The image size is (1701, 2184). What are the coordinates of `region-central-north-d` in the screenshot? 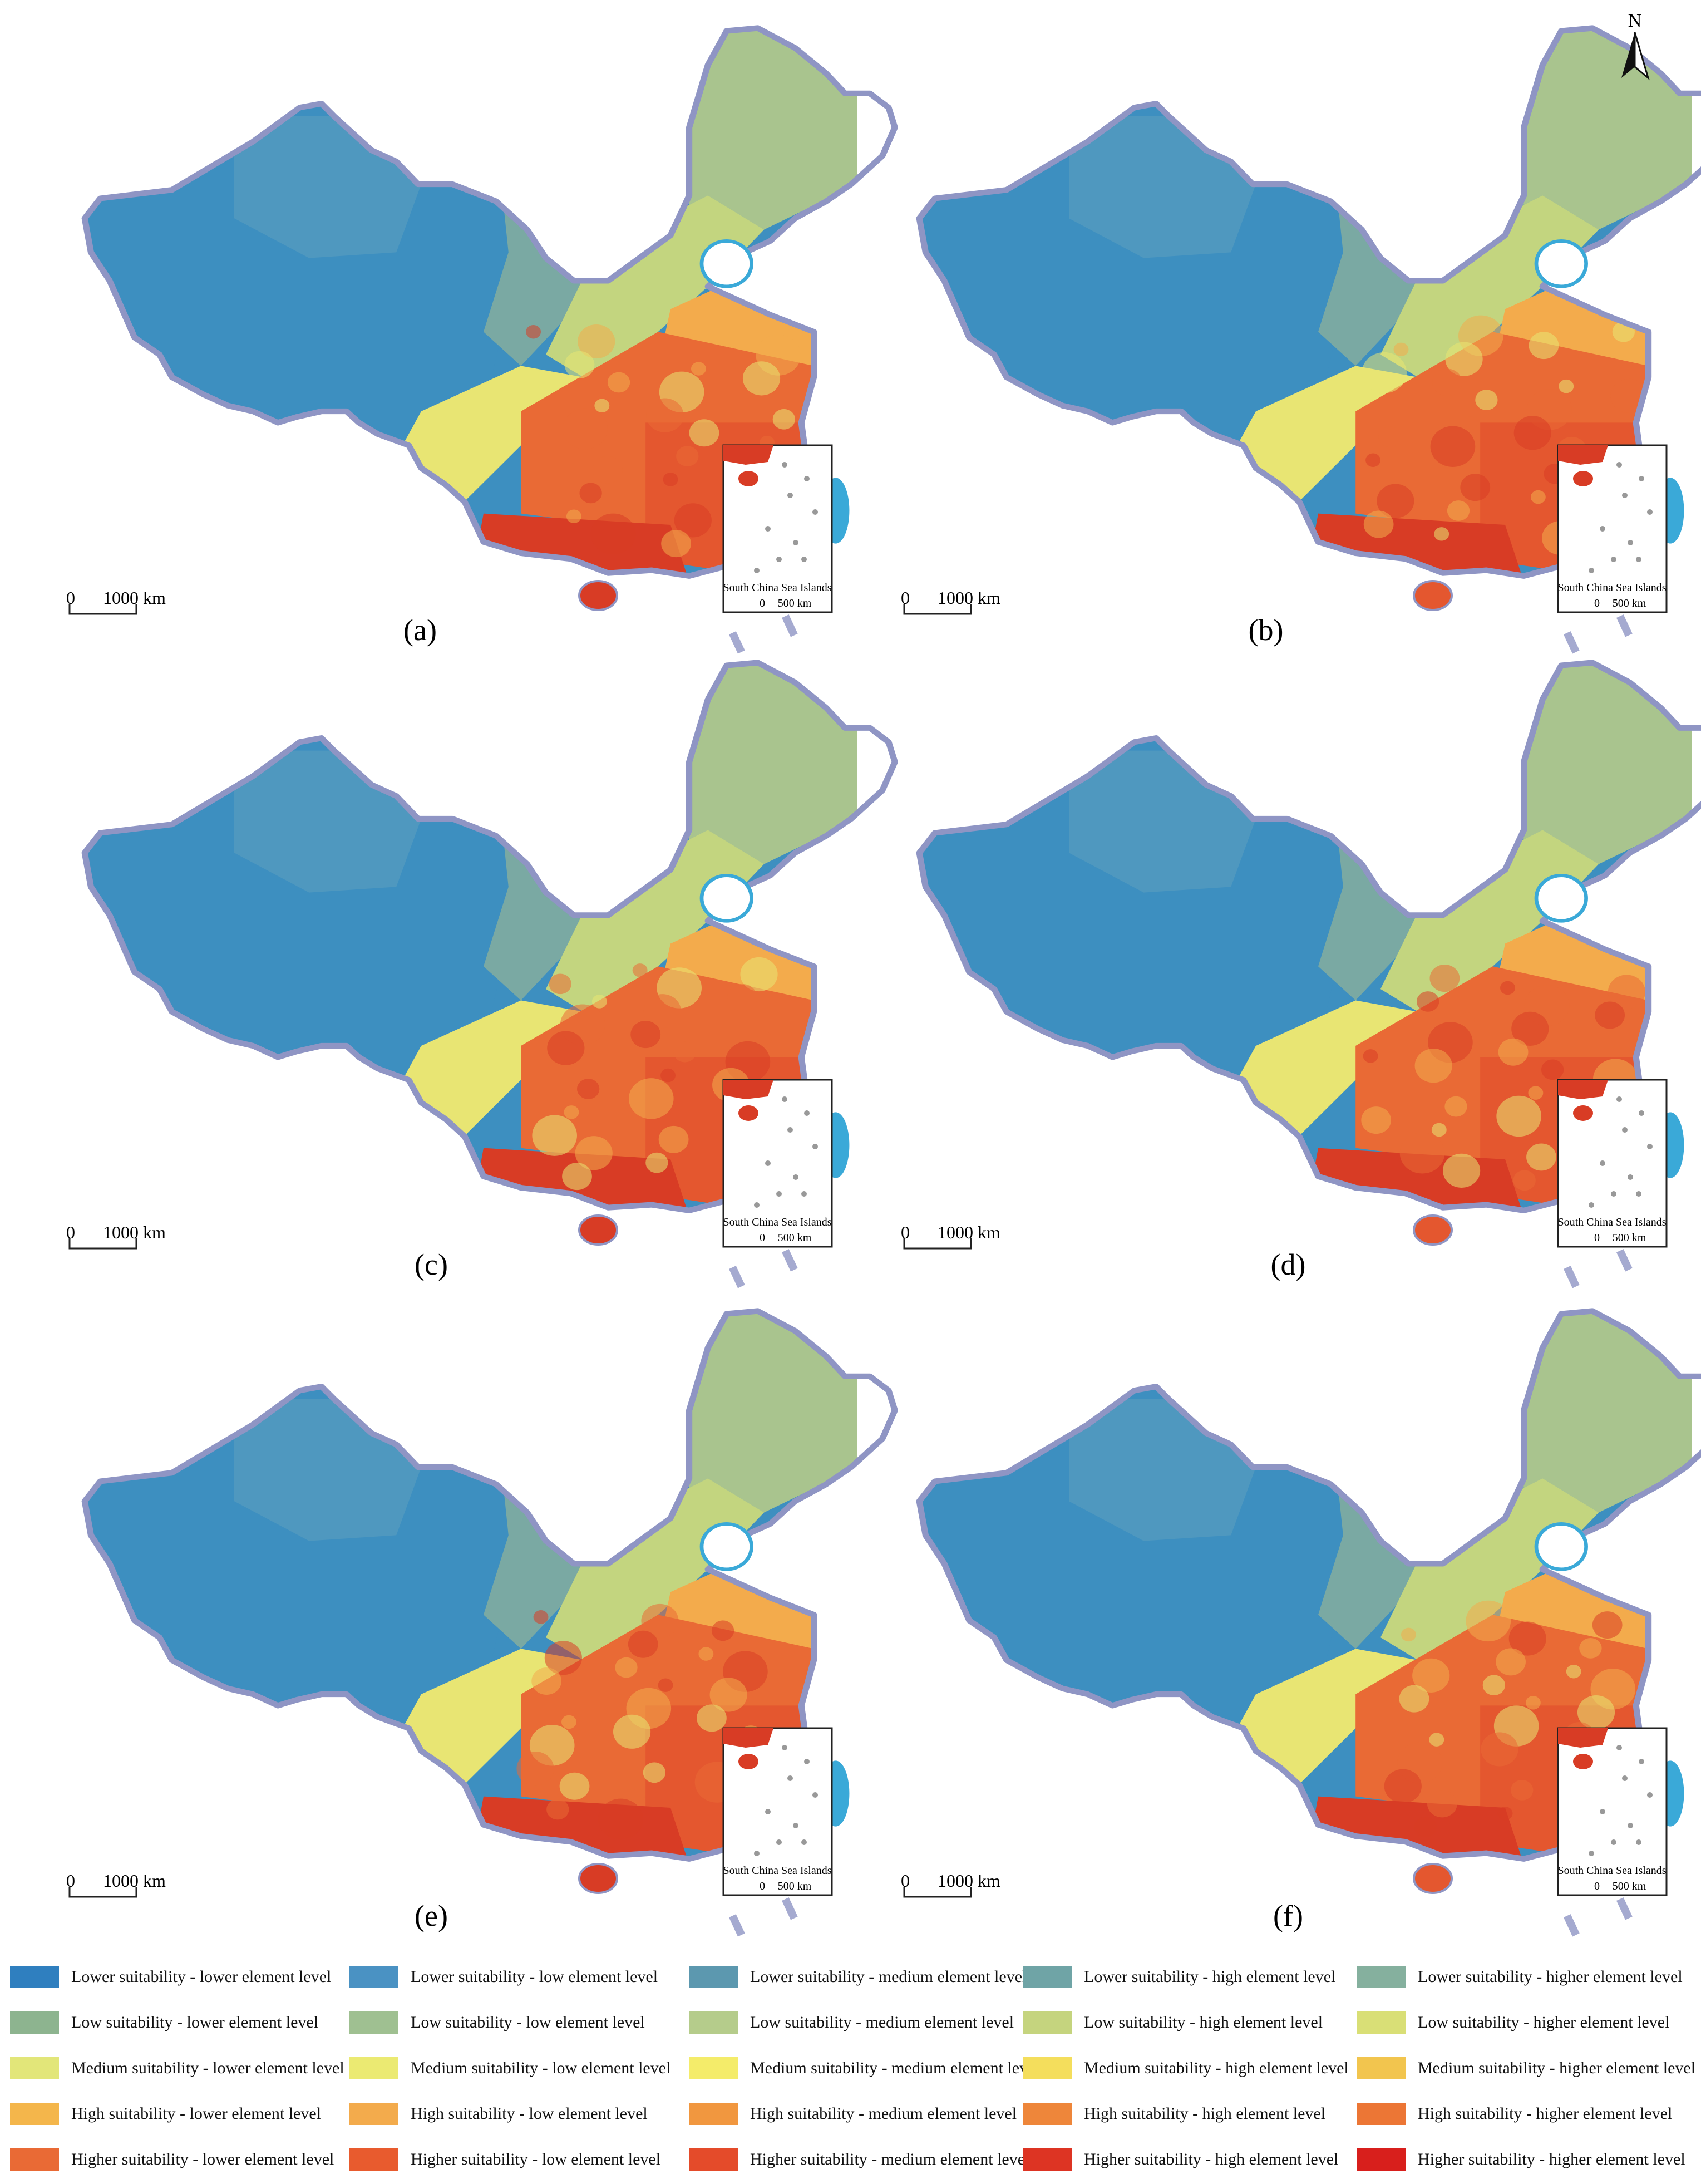 It's located at (1490, 921).